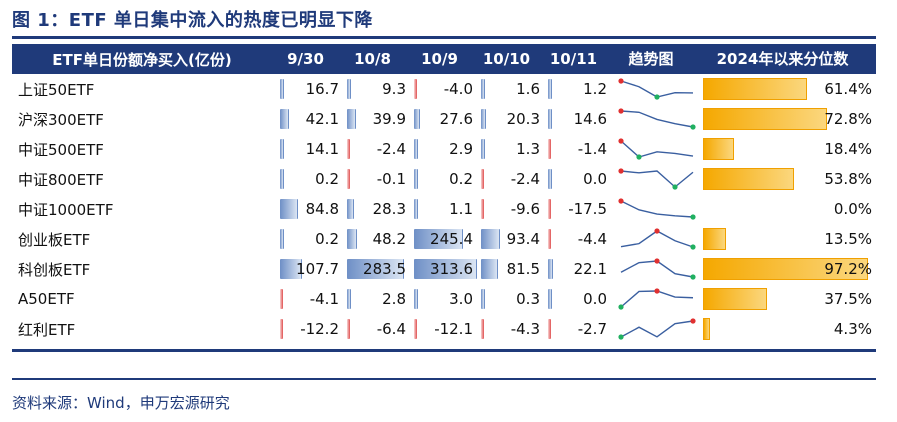 This screenshot has height=422, width=897. What do you see at coordinates (61, 149) in the screenshot?
I see `etf-name: 中证500ETF` at bounding box center [61, 149].